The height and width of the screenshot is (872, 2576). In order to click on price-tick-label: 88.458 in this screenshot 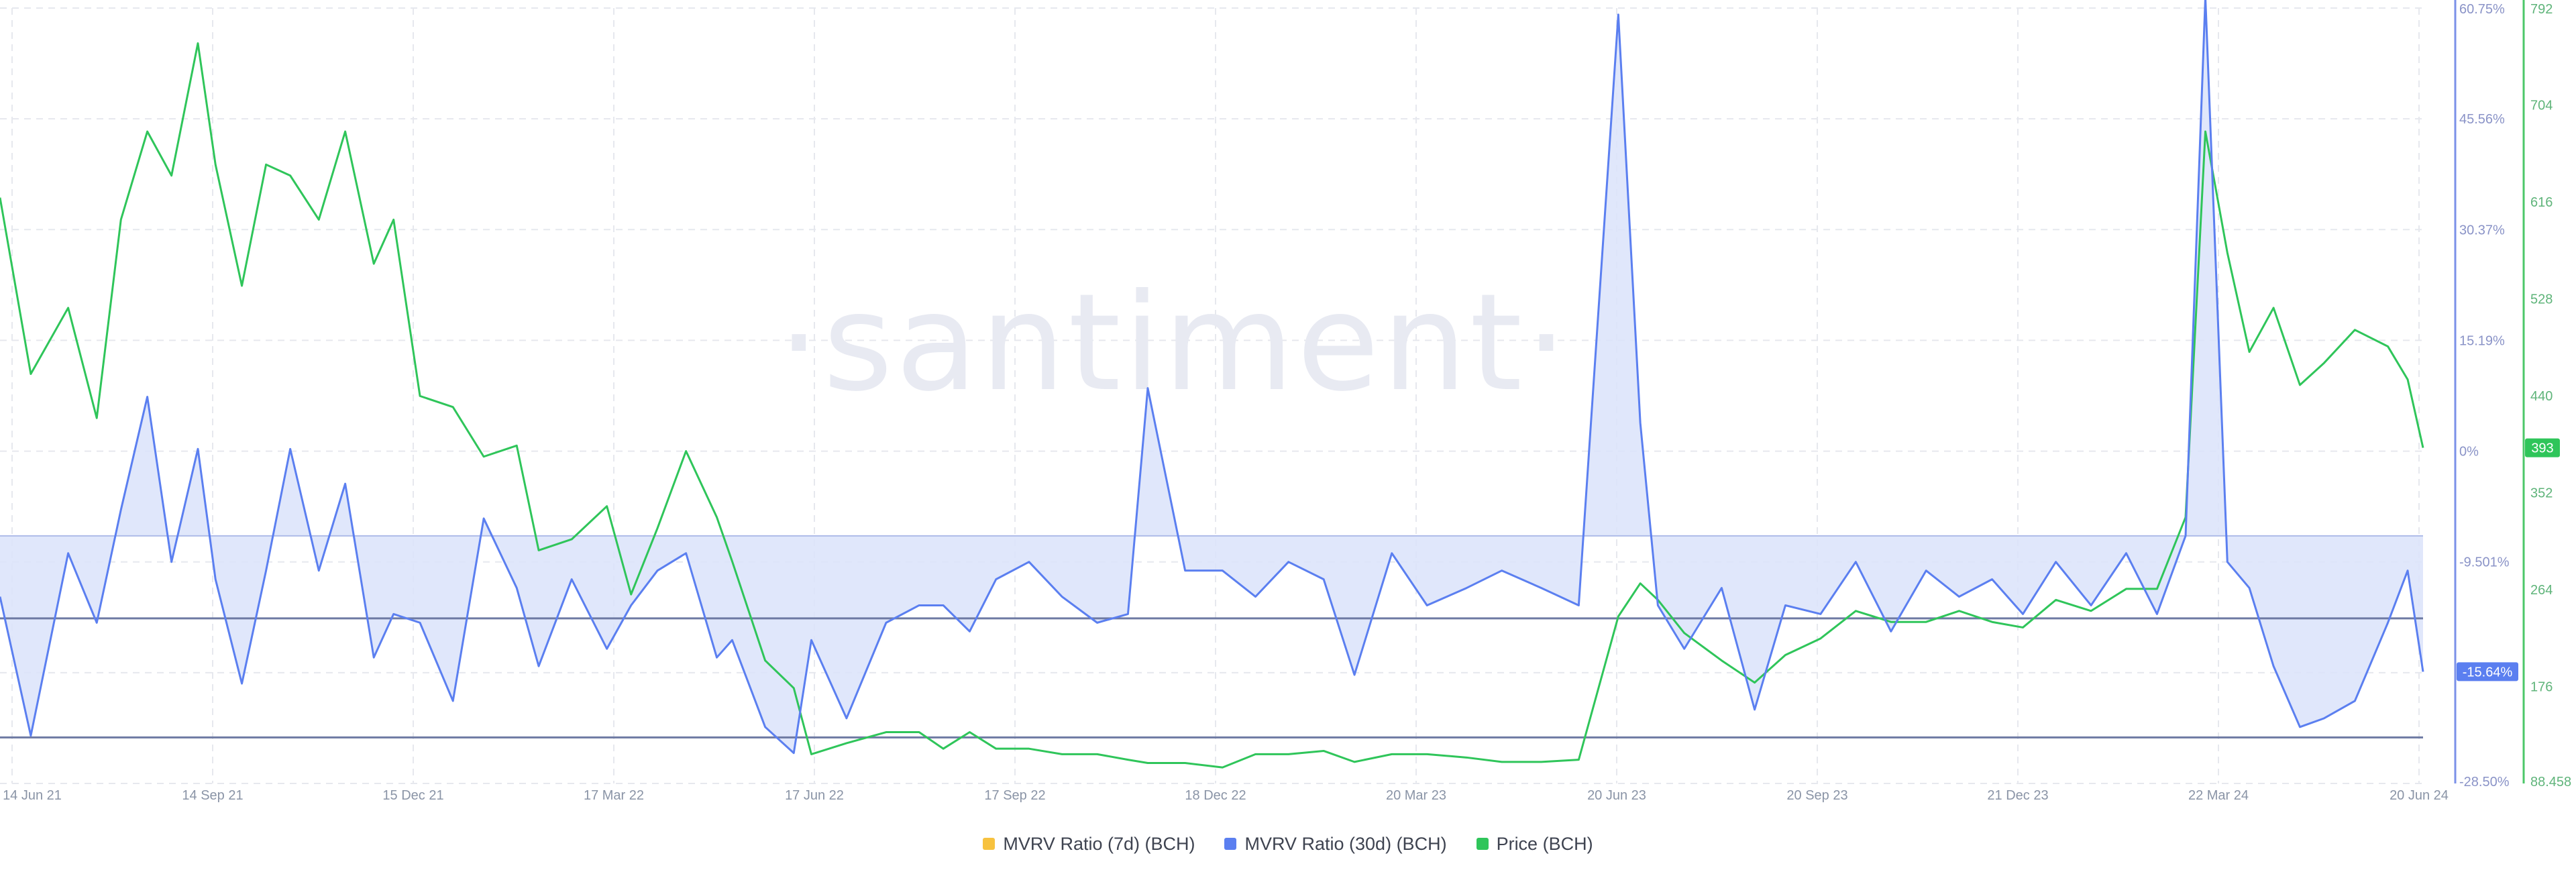, I will do `click(2550, 782)`.